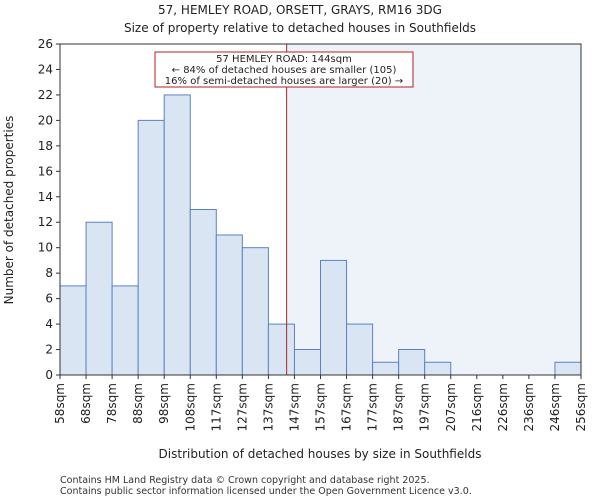 This screenshot has height=500, width=600. Describe the element at coordinates (581, 407) in the screenshot. I see `x-tick-label: 256sqm` at that location.